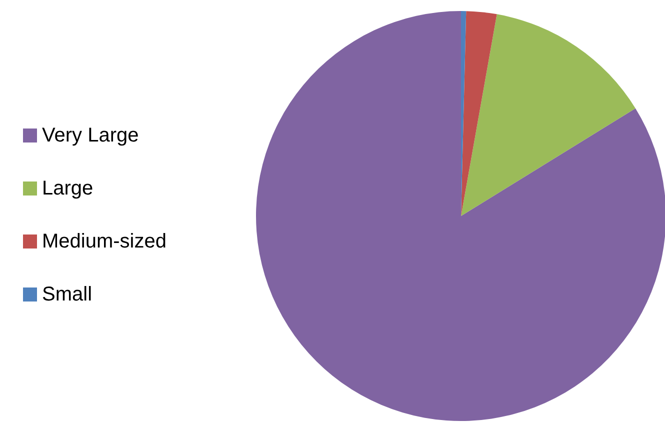  I want to click on legend-label: Very Large, so click(90, 135).